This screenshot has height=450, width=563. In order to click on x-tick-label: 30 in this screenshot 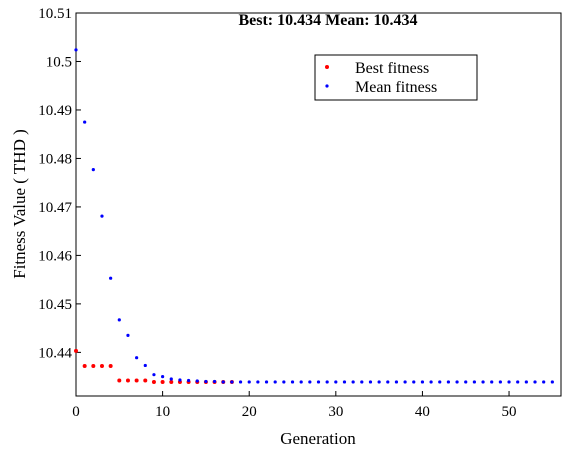, I will do `click(335, 412)`.